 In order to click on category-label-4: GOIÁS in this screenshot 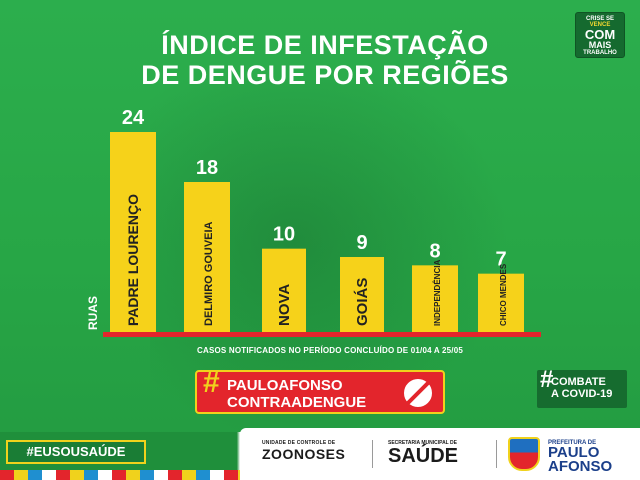, I will do `click(362, 302)`.